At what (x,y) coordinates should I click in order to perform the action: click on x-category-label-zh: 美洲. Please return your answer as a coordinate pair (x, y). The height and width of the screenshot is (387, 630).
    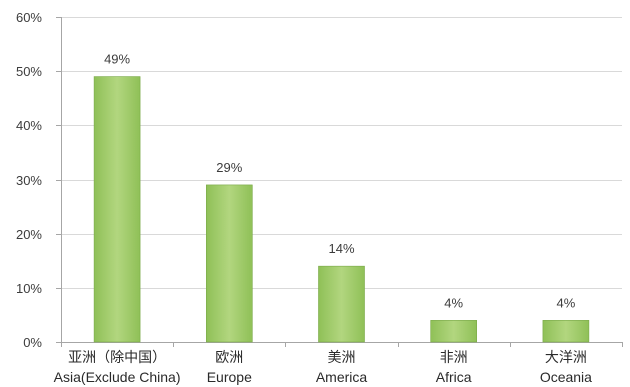
    Looking at the image, I should click on (342, 357).